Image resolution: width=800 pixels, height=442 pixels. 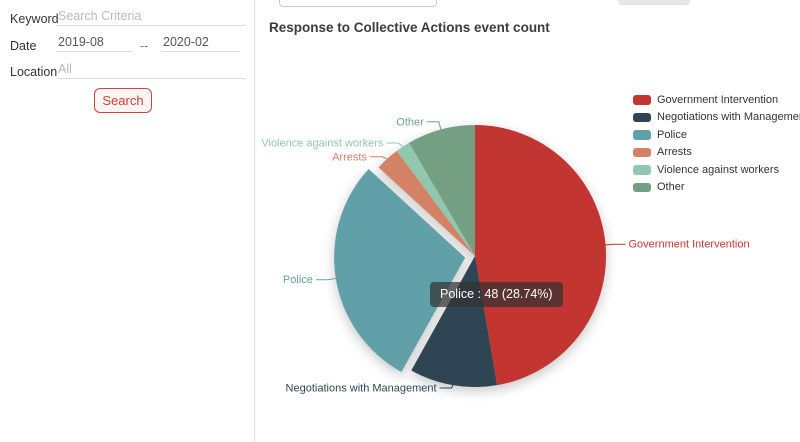 What do you see at coordinates (254, 221) in the screenshot?
I see `panel-divider` at bounding box center [254, 221].